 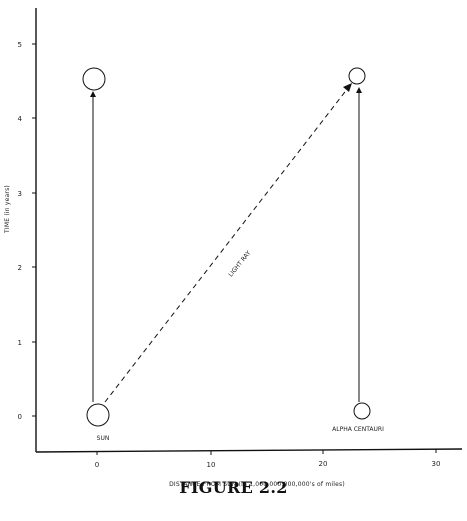 What do you see at coordinates (27, 231) in the screenshot?
I see `y-axis-ticks: 0 1 2 3 4 5` at bounding box center [27, 231].